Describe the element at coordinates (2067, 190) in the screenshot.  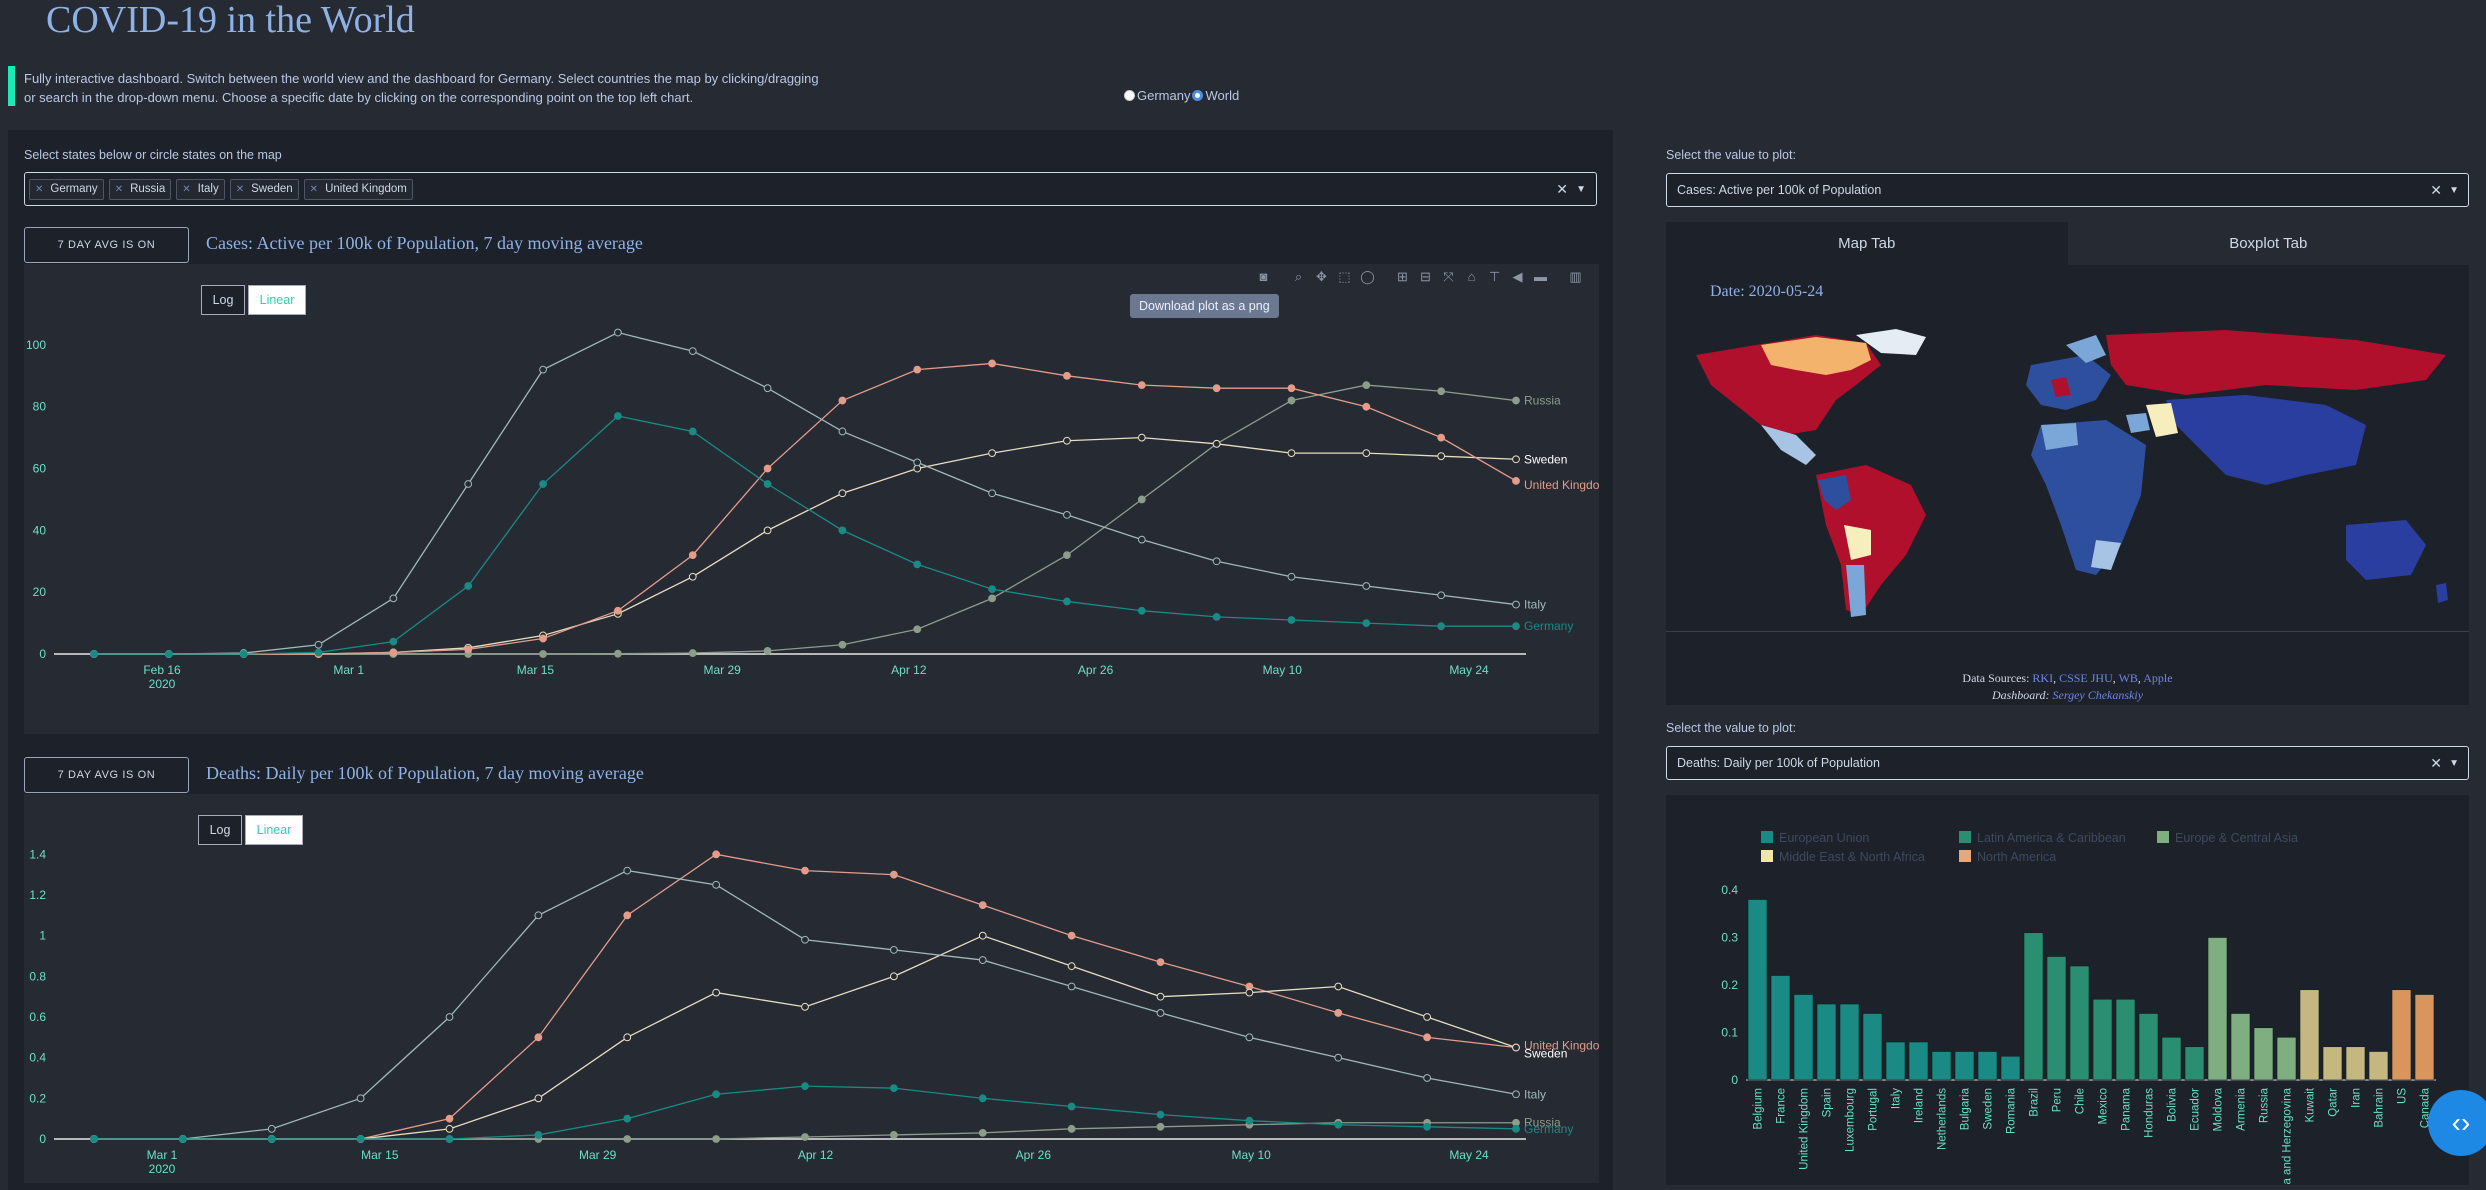
I see `value-select-1: Cases: Active per 100k of Population ✕ ▼` at that location.